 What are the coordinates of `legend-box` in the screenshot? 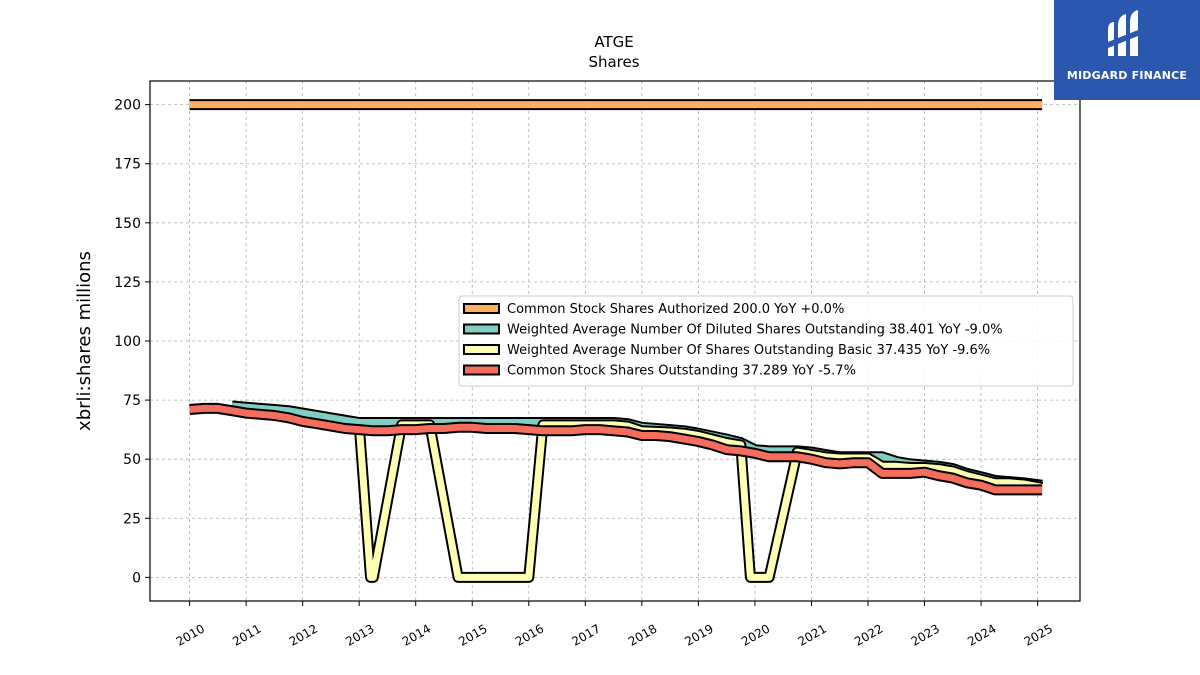 It's located at (766, 341).